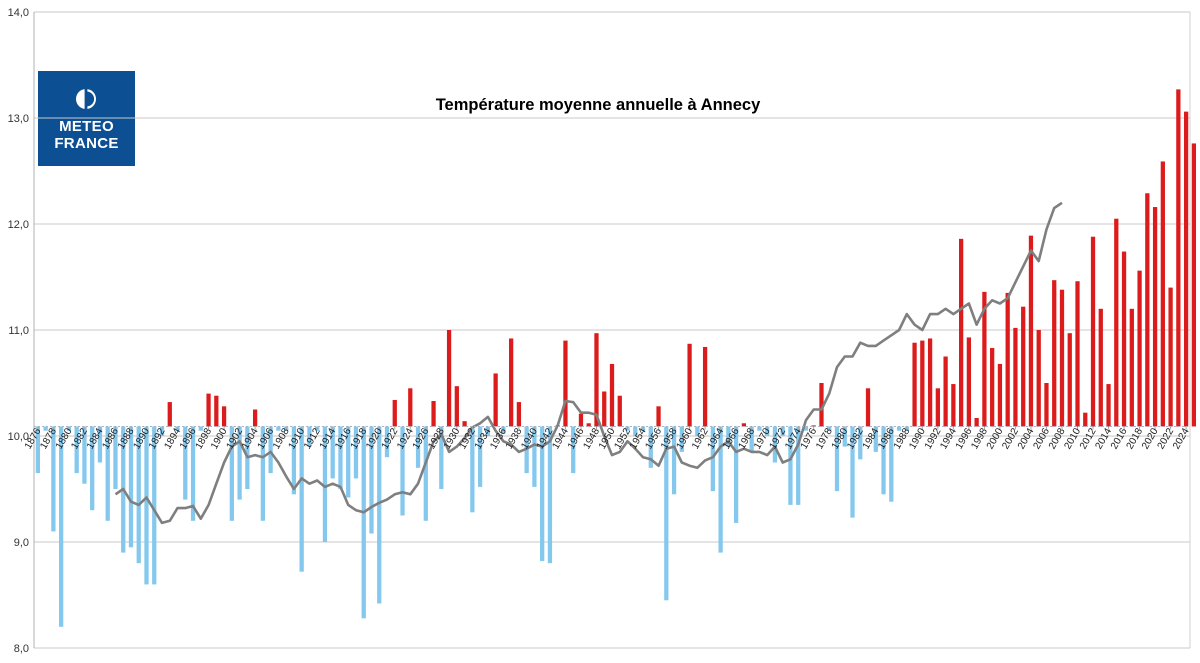  I want to click on y-tick-label: 11,0, so click(18, 331).